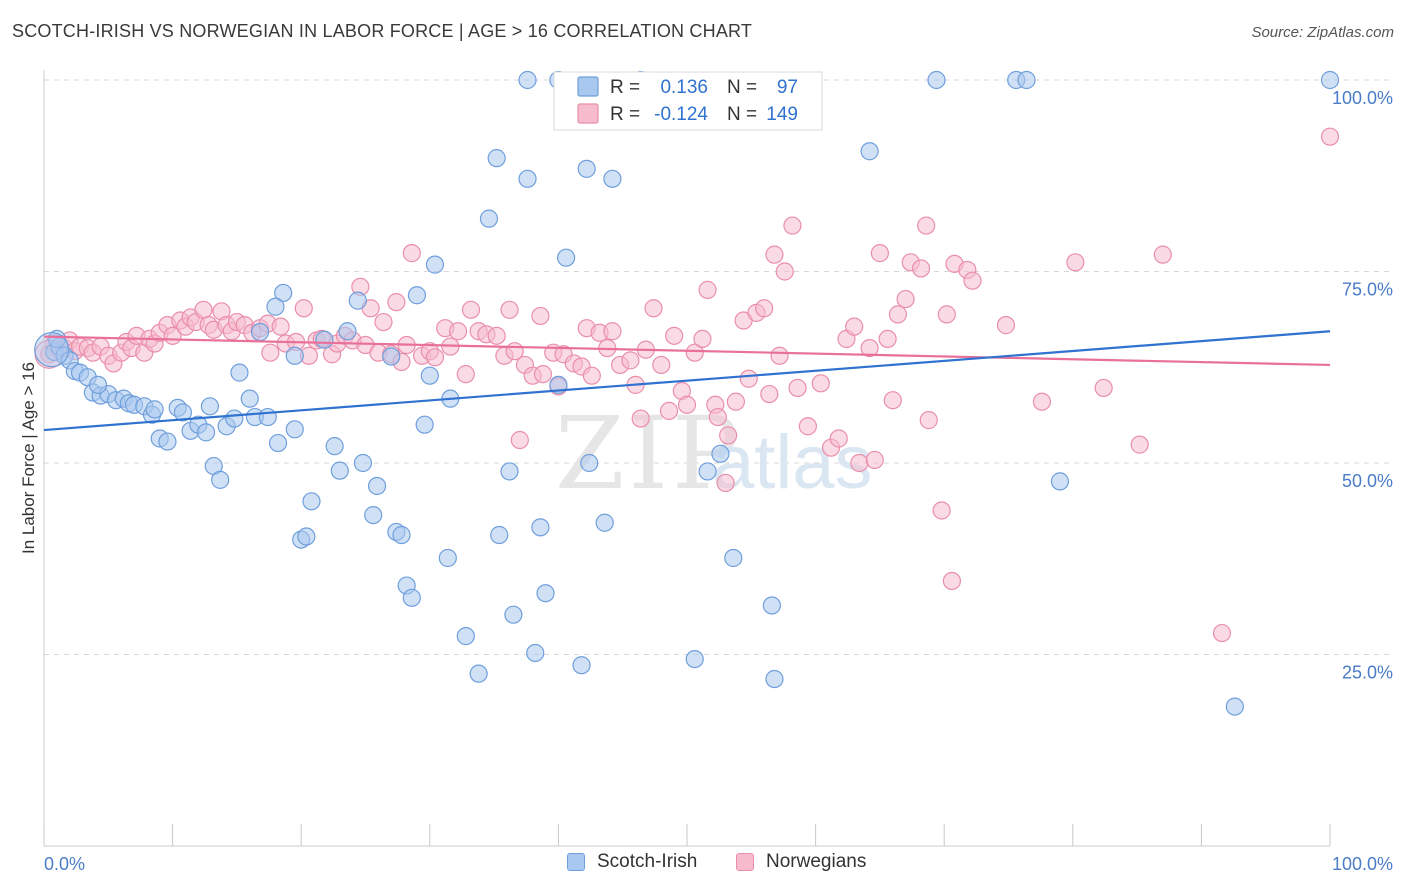 The width and height of the screenshot is (1406, 892). Describe the element at coordinates (1367, 290) in the screenshot. I see `y-tick-label-75: 75.0%` at that location.